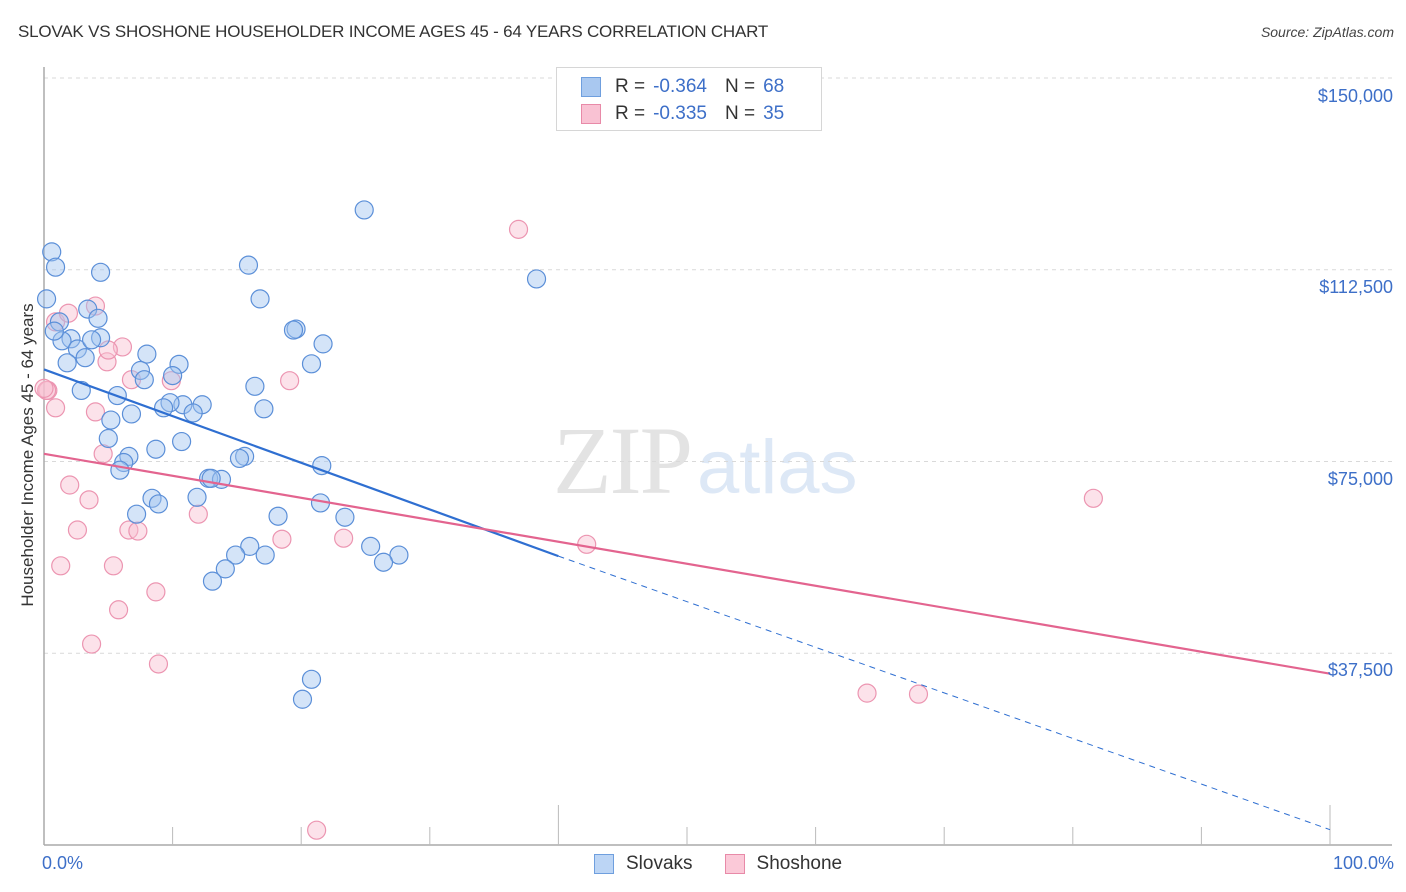  I want to click on legend-label: Shoshone, so click(799, 863).